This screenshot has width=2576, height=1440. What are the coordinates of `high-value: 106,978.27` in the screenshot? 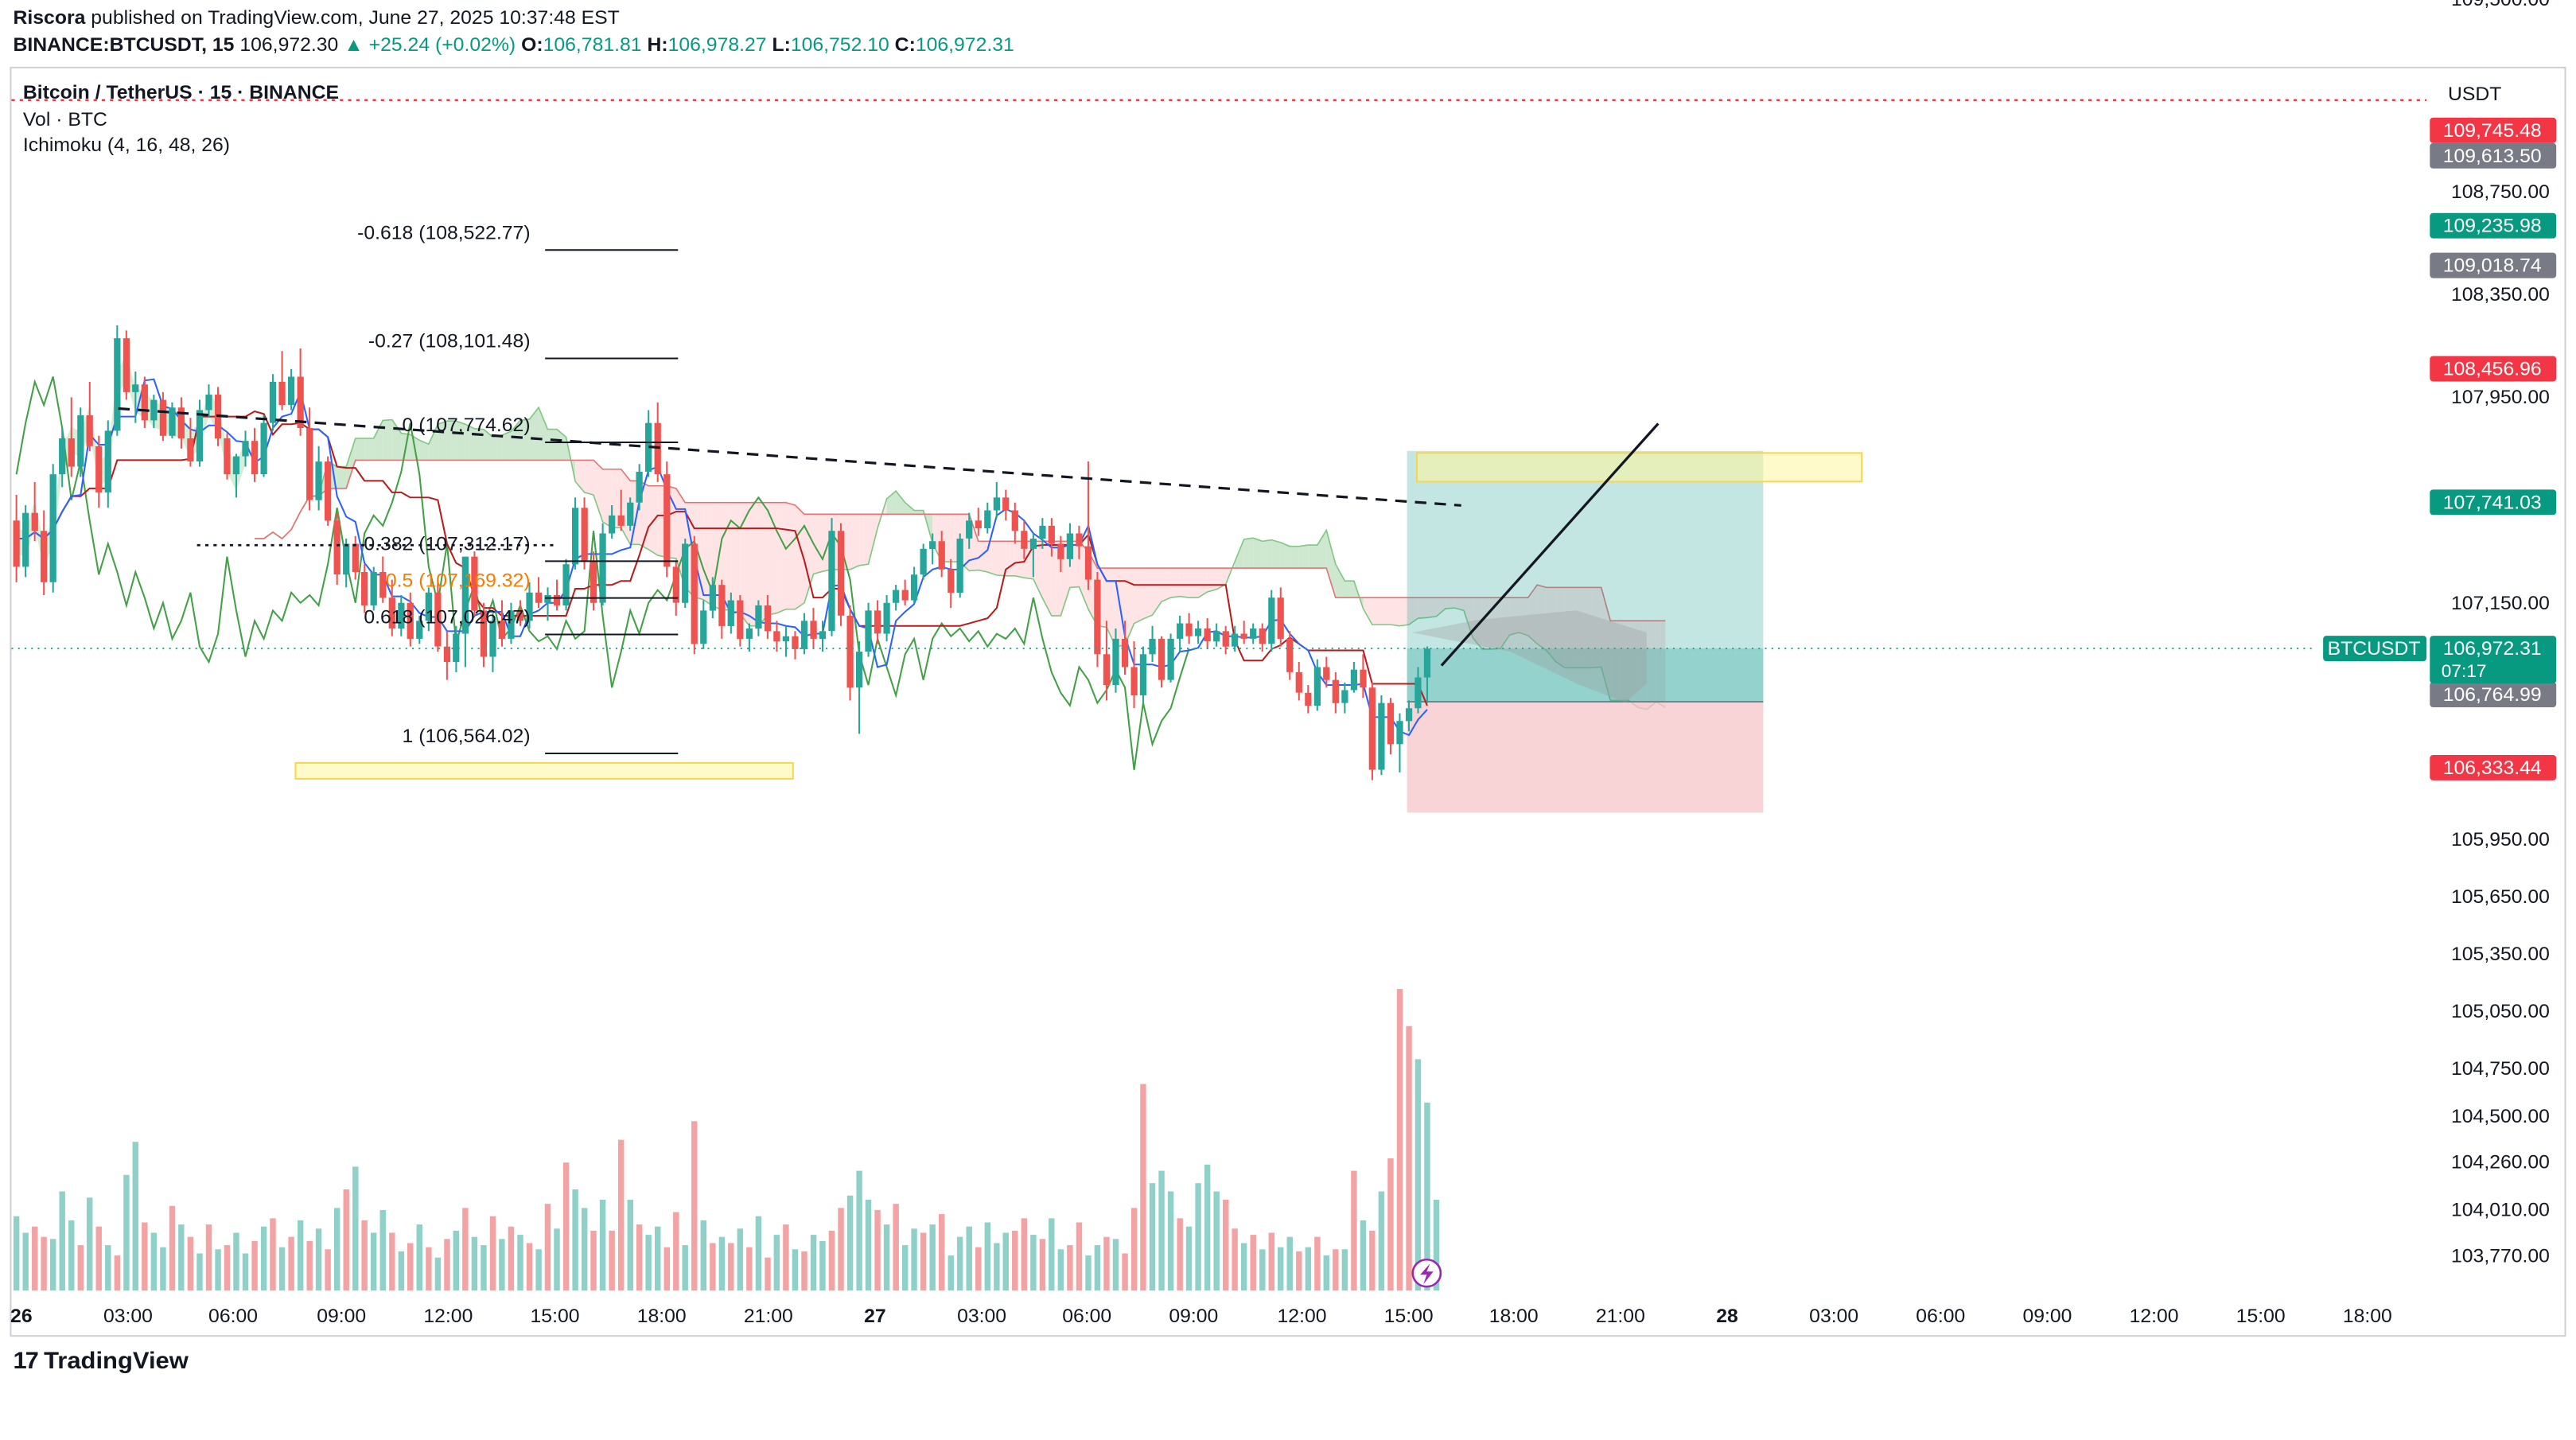 It's located at (717, 44).